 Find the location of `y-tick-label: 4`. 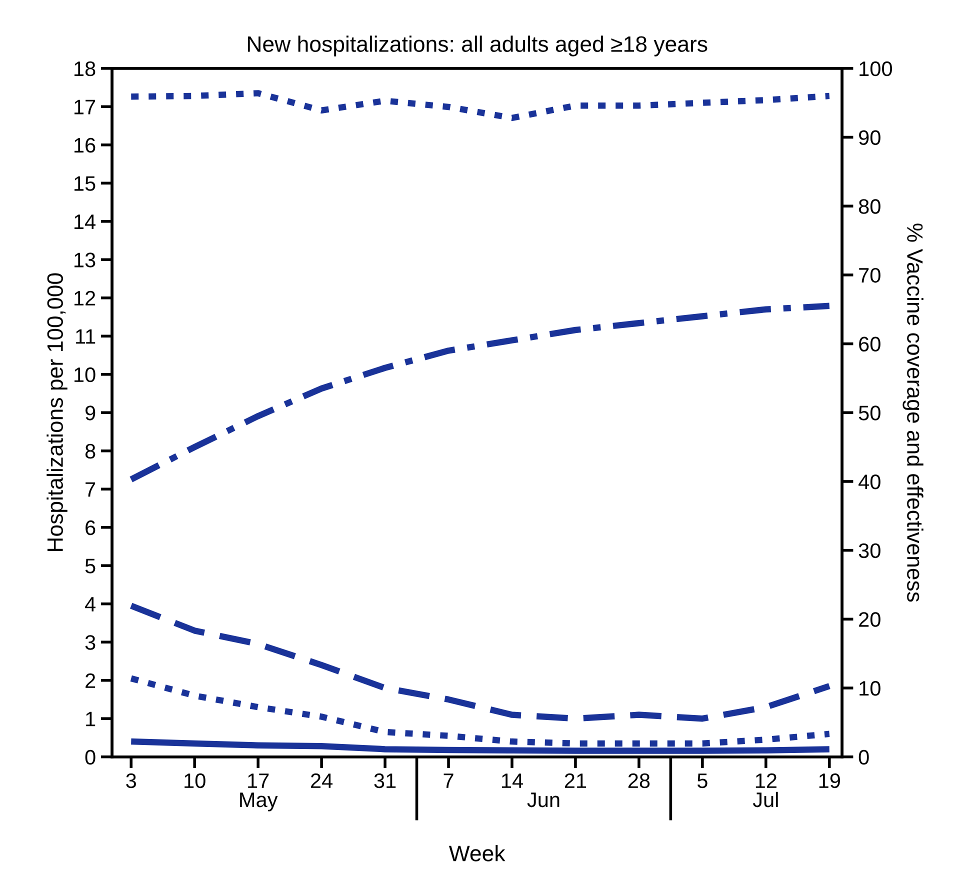

y-tick-label: 4 is located at coordinates (90, 604).